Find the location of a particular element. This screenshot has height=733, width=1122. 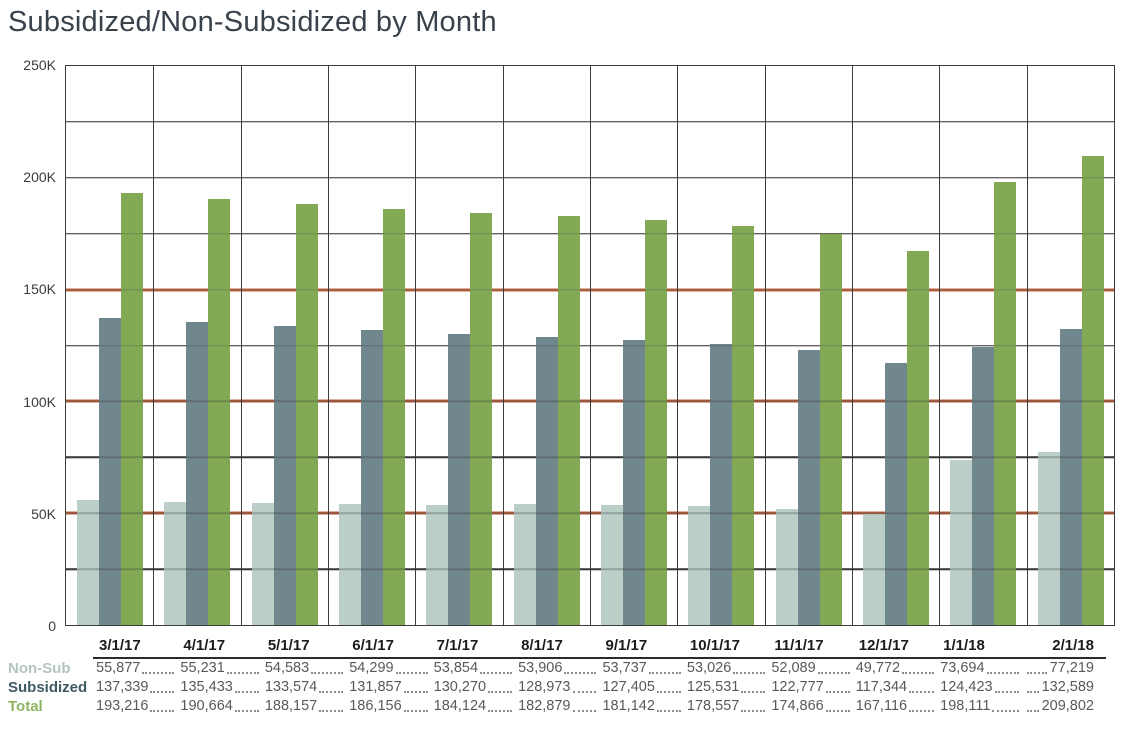

table-value-text: 135,433 is located at coordinates (206, 687).